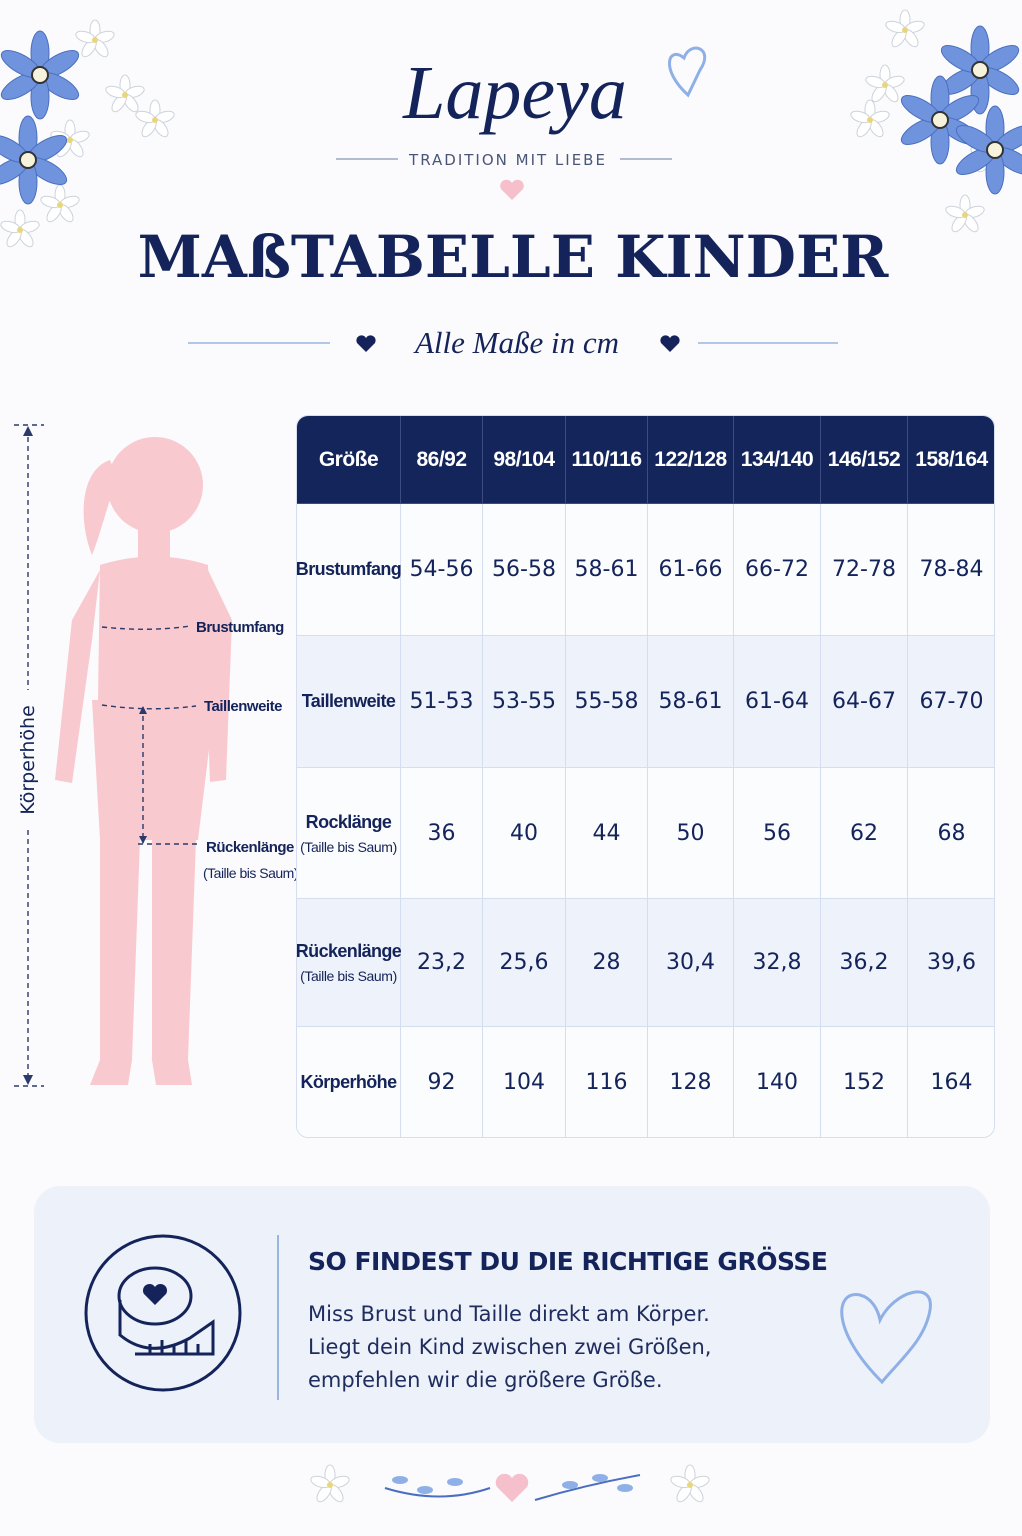 The image size is (1022, 1536). What do you see at coordinates (509, 1347) in the screenshot?
I see `info-line: Liegt dein Kind zwischen zwei Größen,` at bounding box center [509, 1347].